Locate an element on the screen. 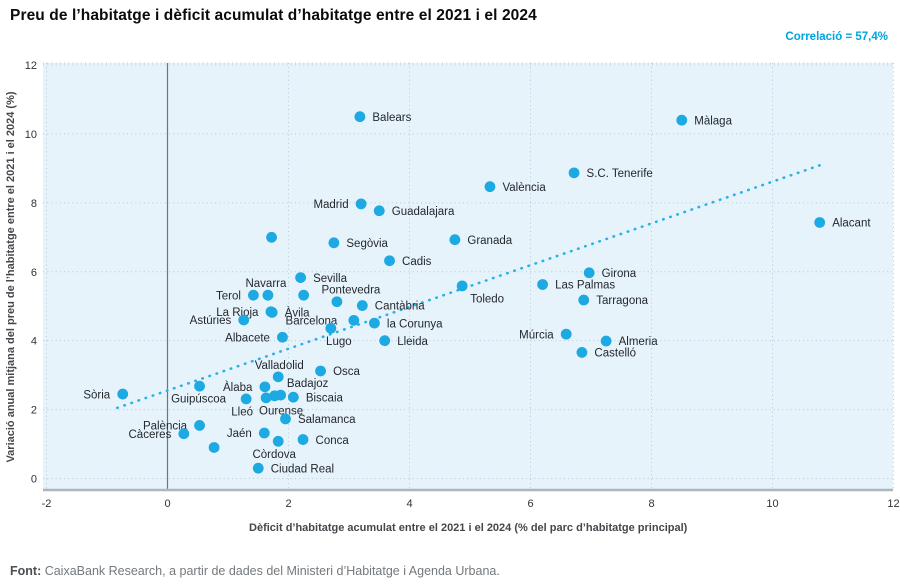  x-tick-label: 0 is located at coordinates (167, 504).